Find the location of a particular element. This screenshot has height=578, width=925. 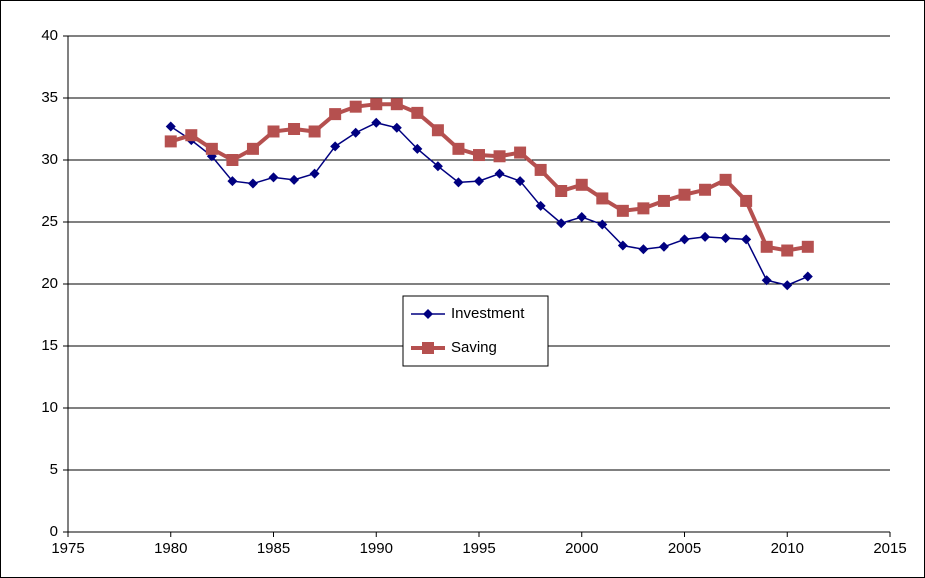

y-tick-label: 5 is located at coordinates (54, 469).